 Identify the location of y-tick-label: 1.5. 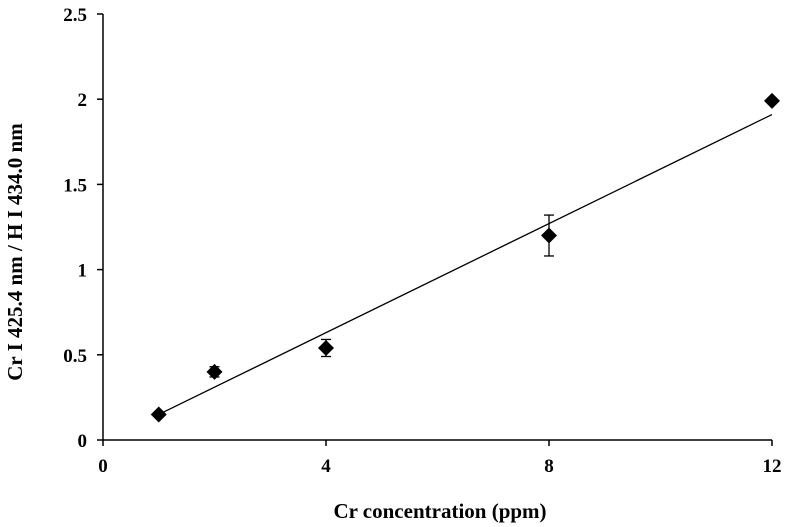
(75, 185).